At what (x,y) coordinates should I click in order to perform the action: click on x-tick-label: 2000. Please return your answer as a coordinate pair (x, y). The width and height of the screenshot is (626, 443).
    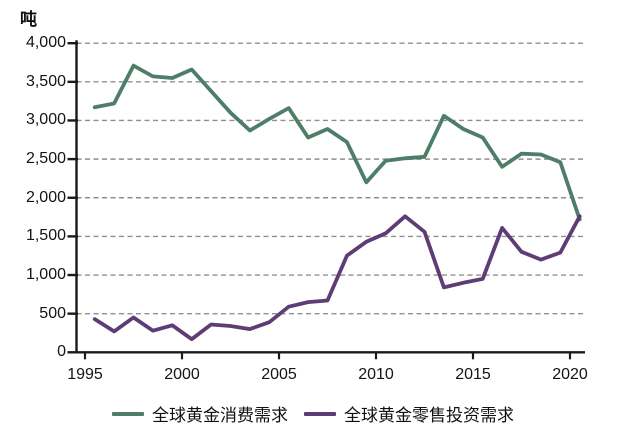
    Looking at the image, I should click on (182, 374).